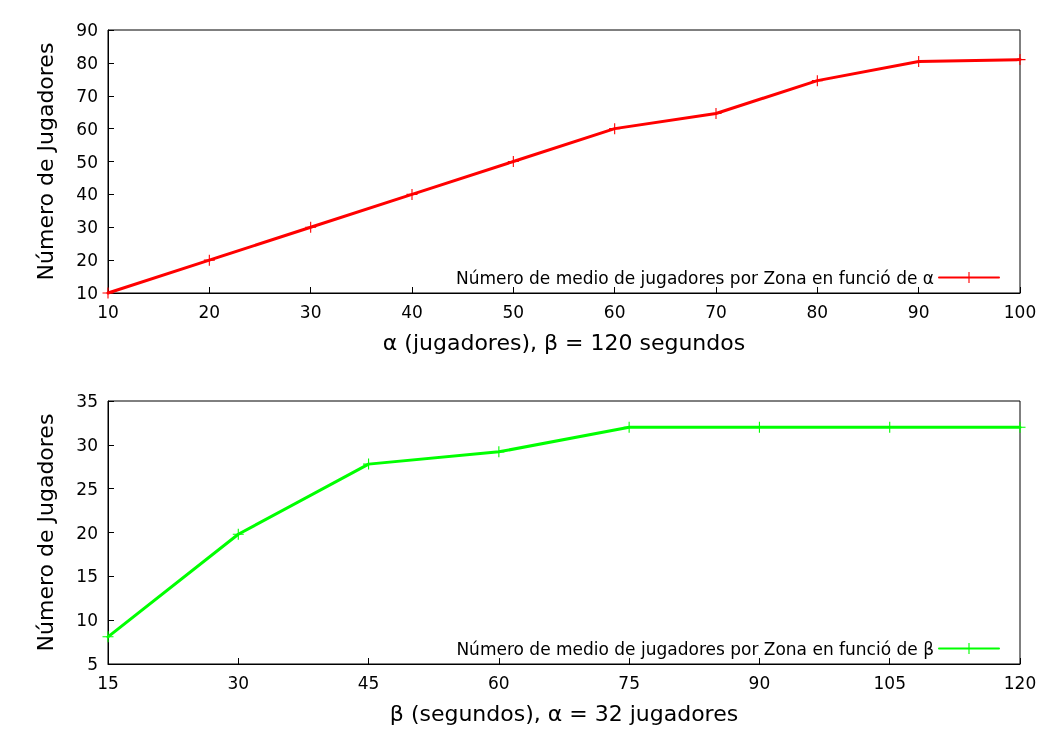  I want to click on x-tick-label: 100, so click(1020, 311).